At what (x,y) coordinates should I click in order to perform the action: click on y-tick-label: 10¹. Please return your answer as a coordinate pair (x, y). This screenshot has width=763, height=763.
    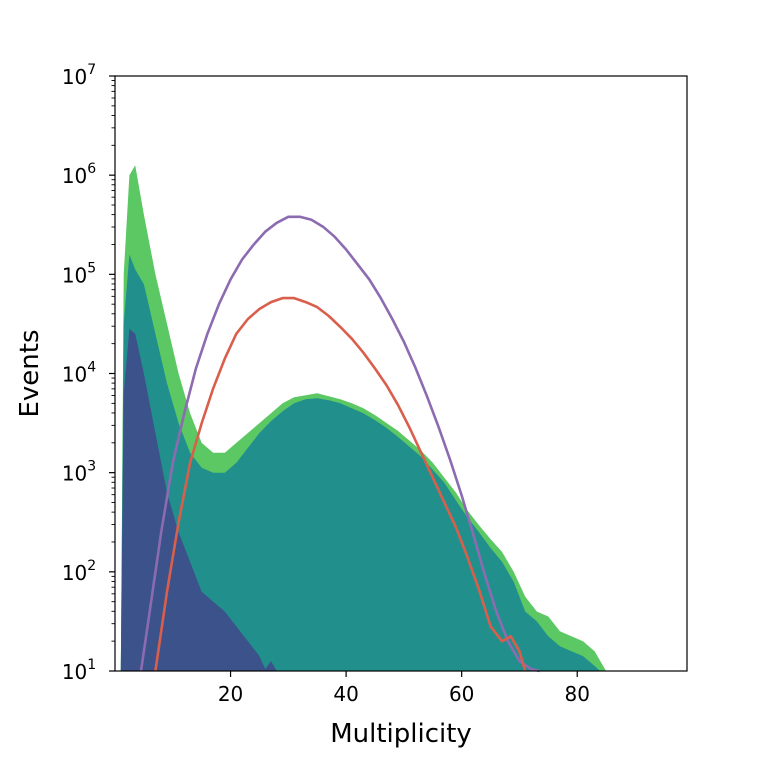
    Looking at the image, I should click on (79, 670).